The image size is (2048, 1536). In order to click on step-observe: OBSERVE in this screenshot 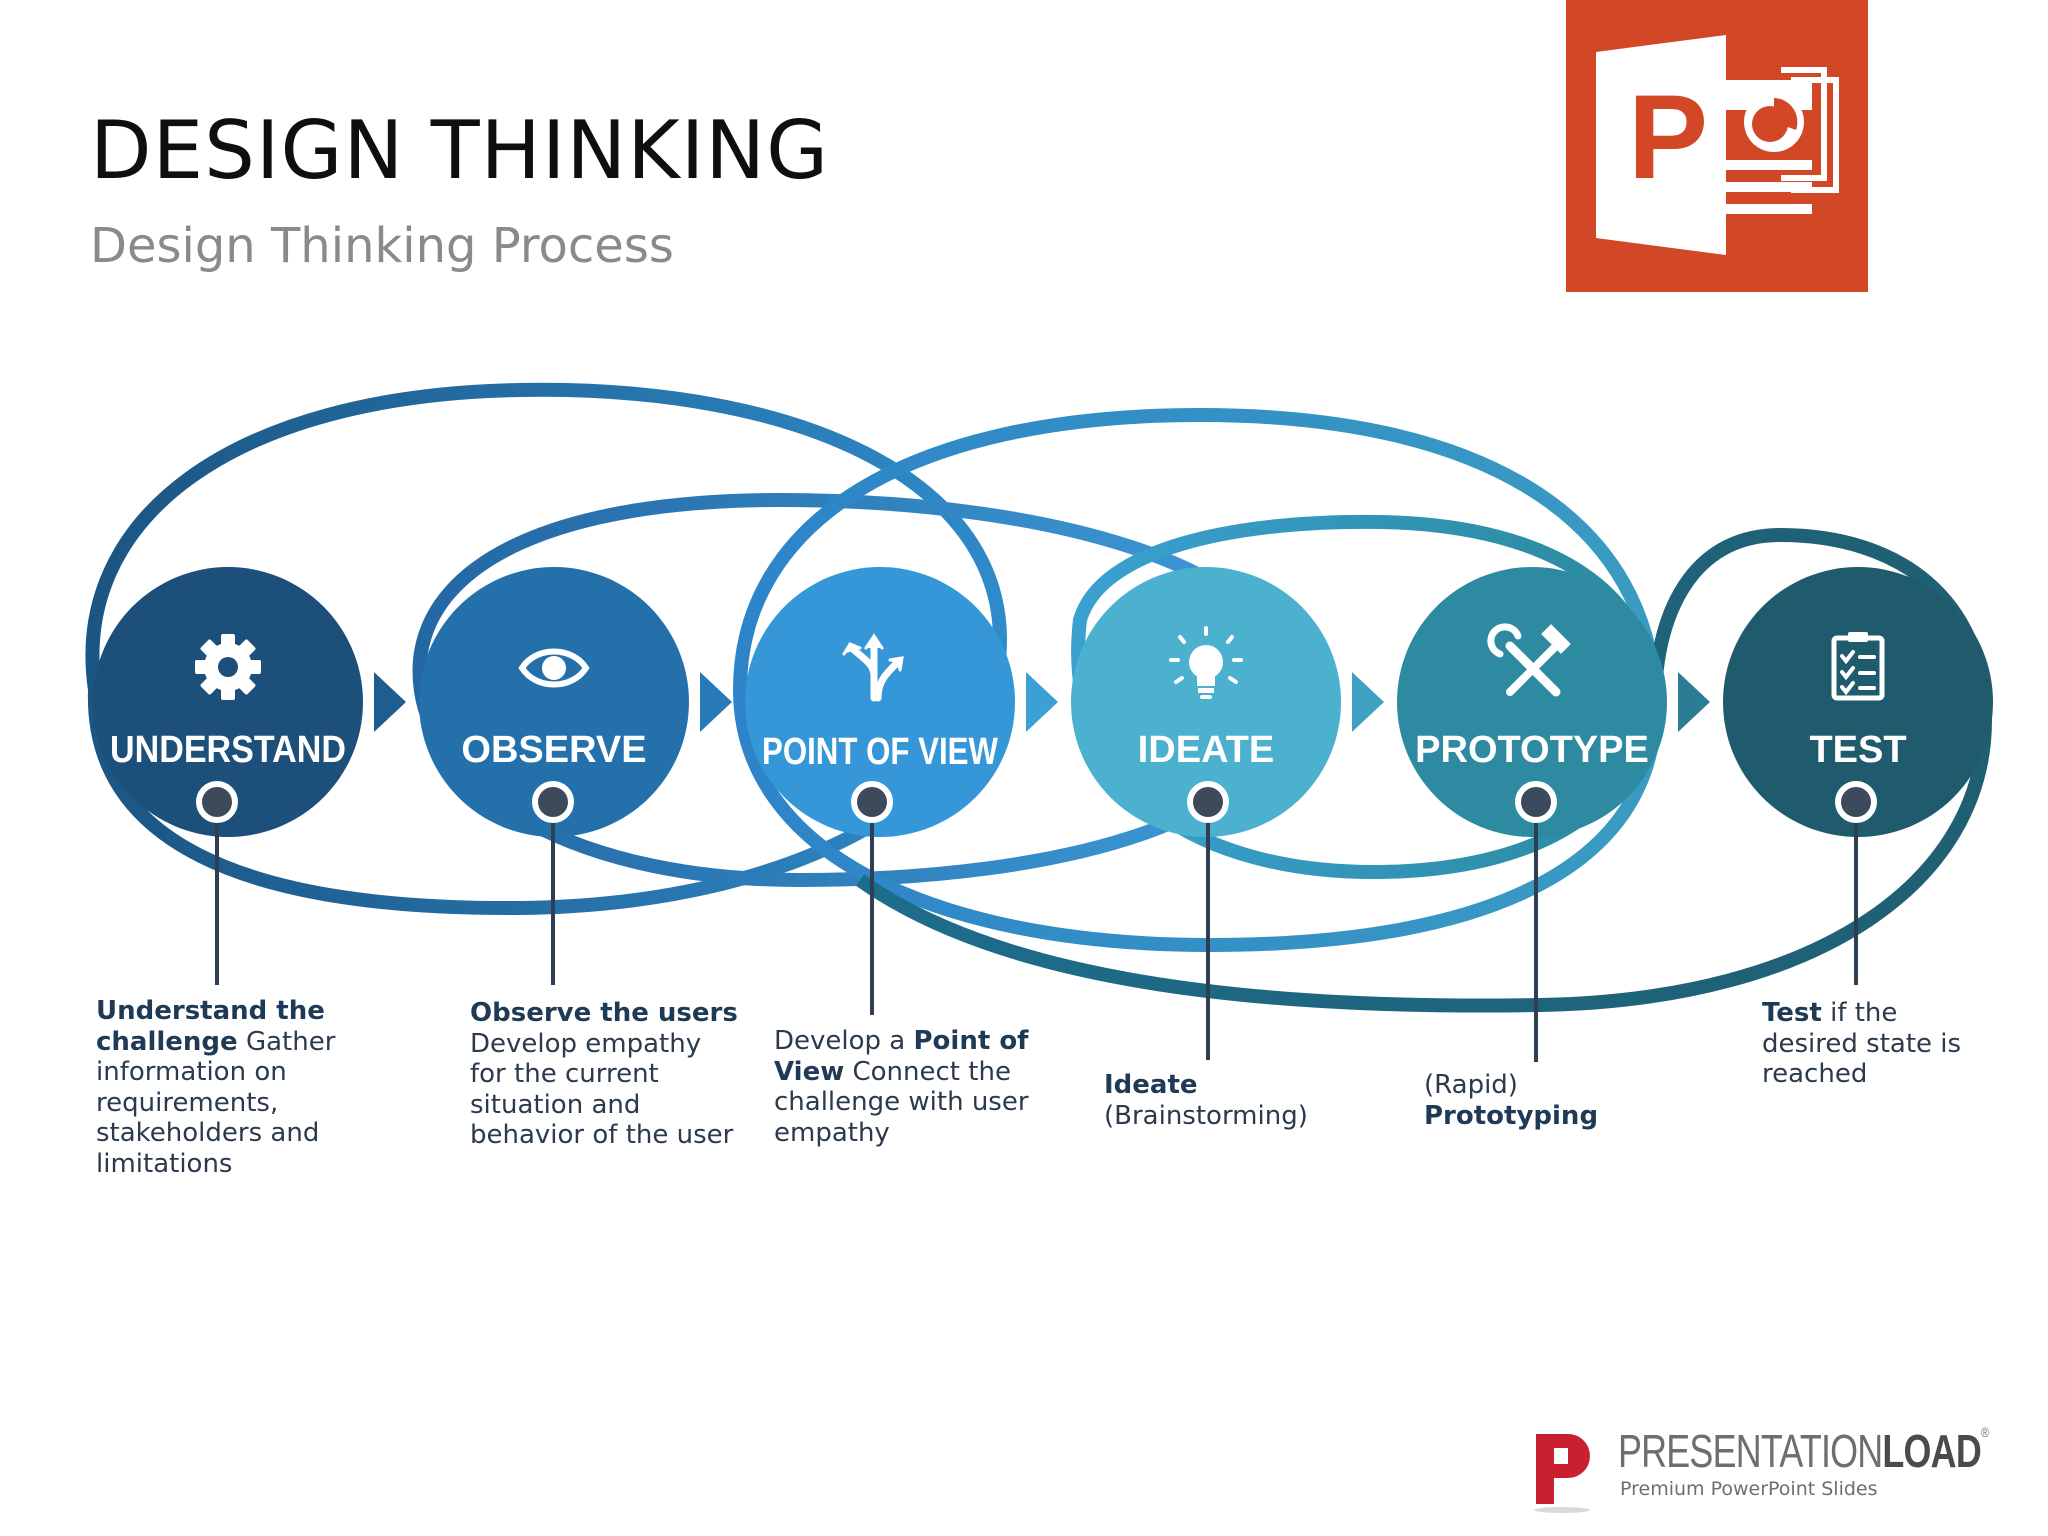, I will do `click(554, 702)`.